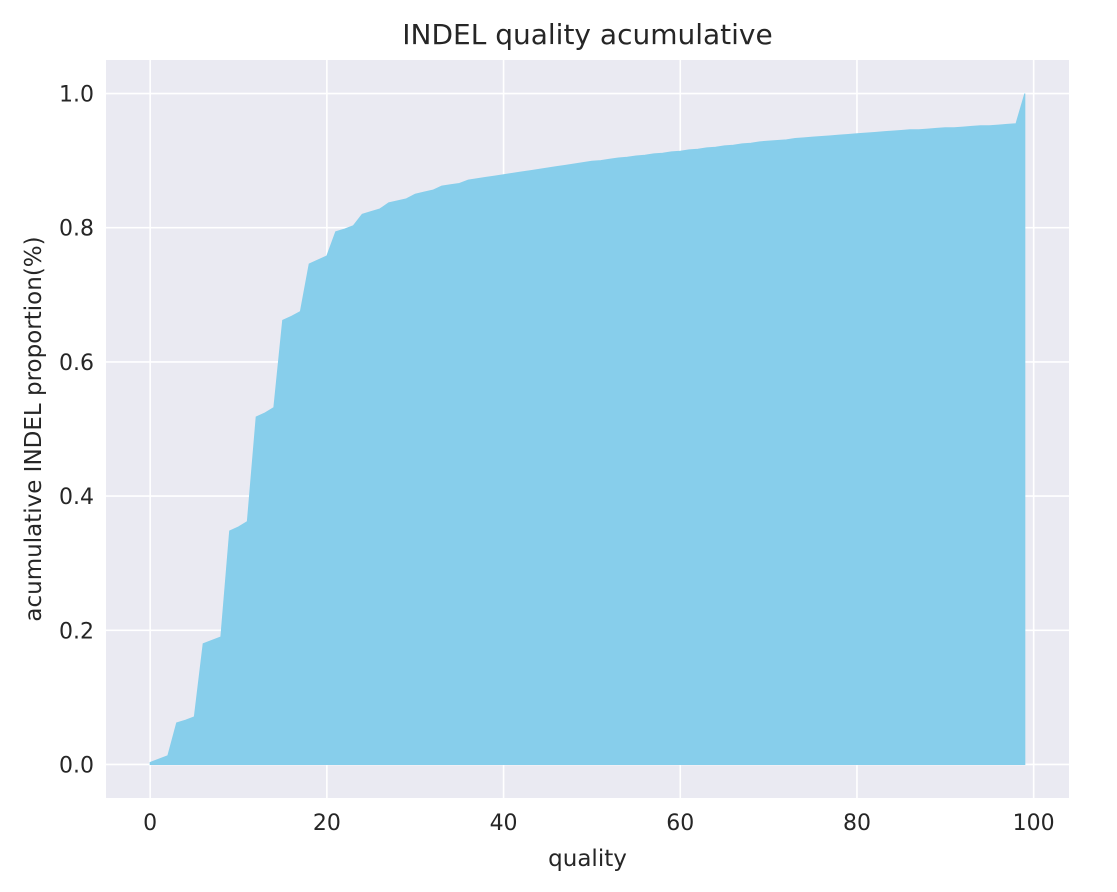 This screenshot has height=892, width=1117. Describe the element at coordinates (34, 428) in the screenshot. I see `y-axis-label: acumulative INDEL proportion(%)` at that location.